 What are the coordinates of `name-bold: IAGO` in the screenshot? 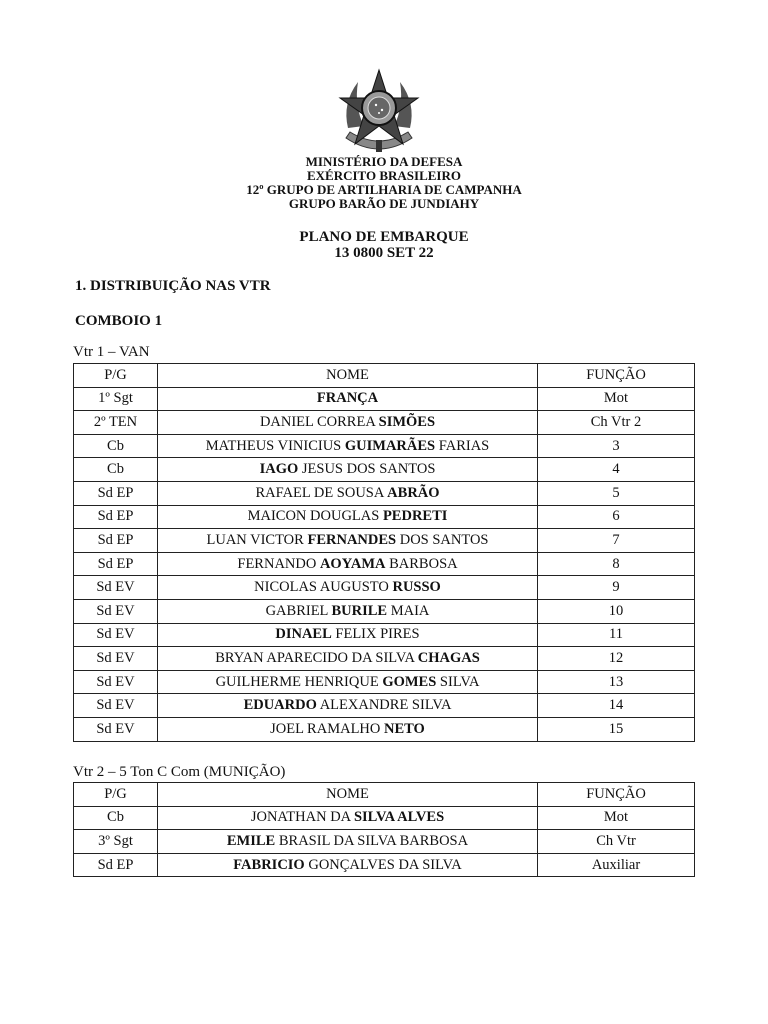 It's located at (279, 469).